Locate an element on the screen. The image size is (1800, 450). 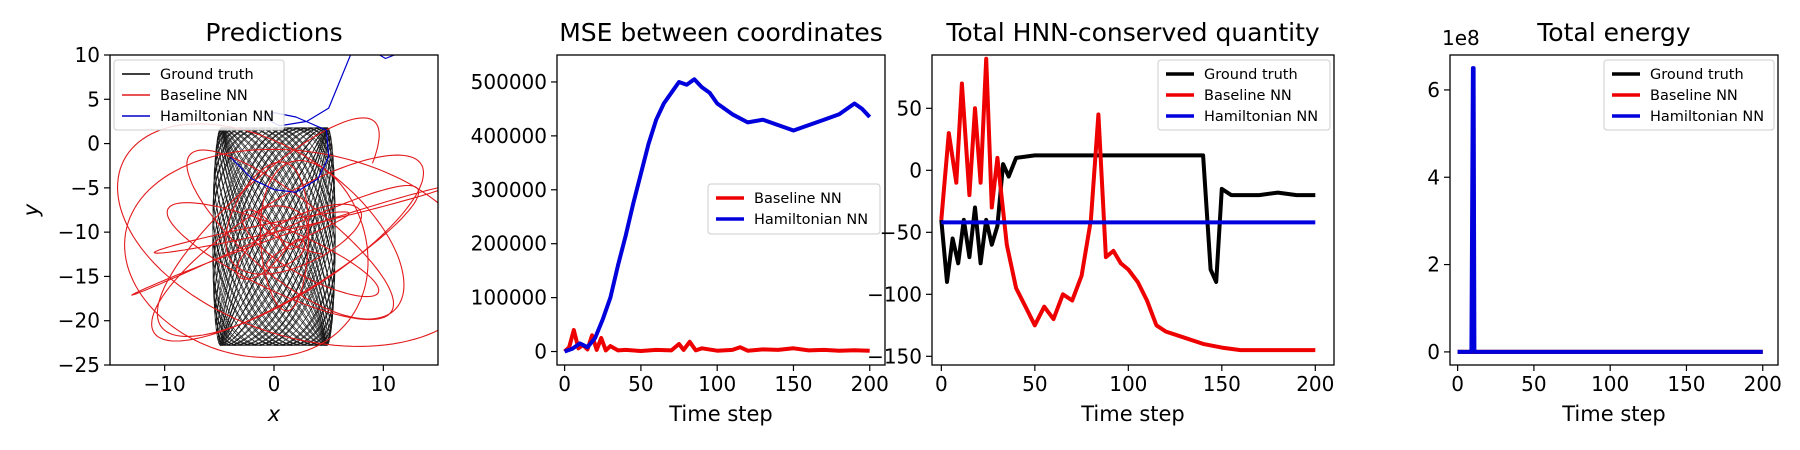
x-tick-label: −10 is located at coordinates (165, 384).